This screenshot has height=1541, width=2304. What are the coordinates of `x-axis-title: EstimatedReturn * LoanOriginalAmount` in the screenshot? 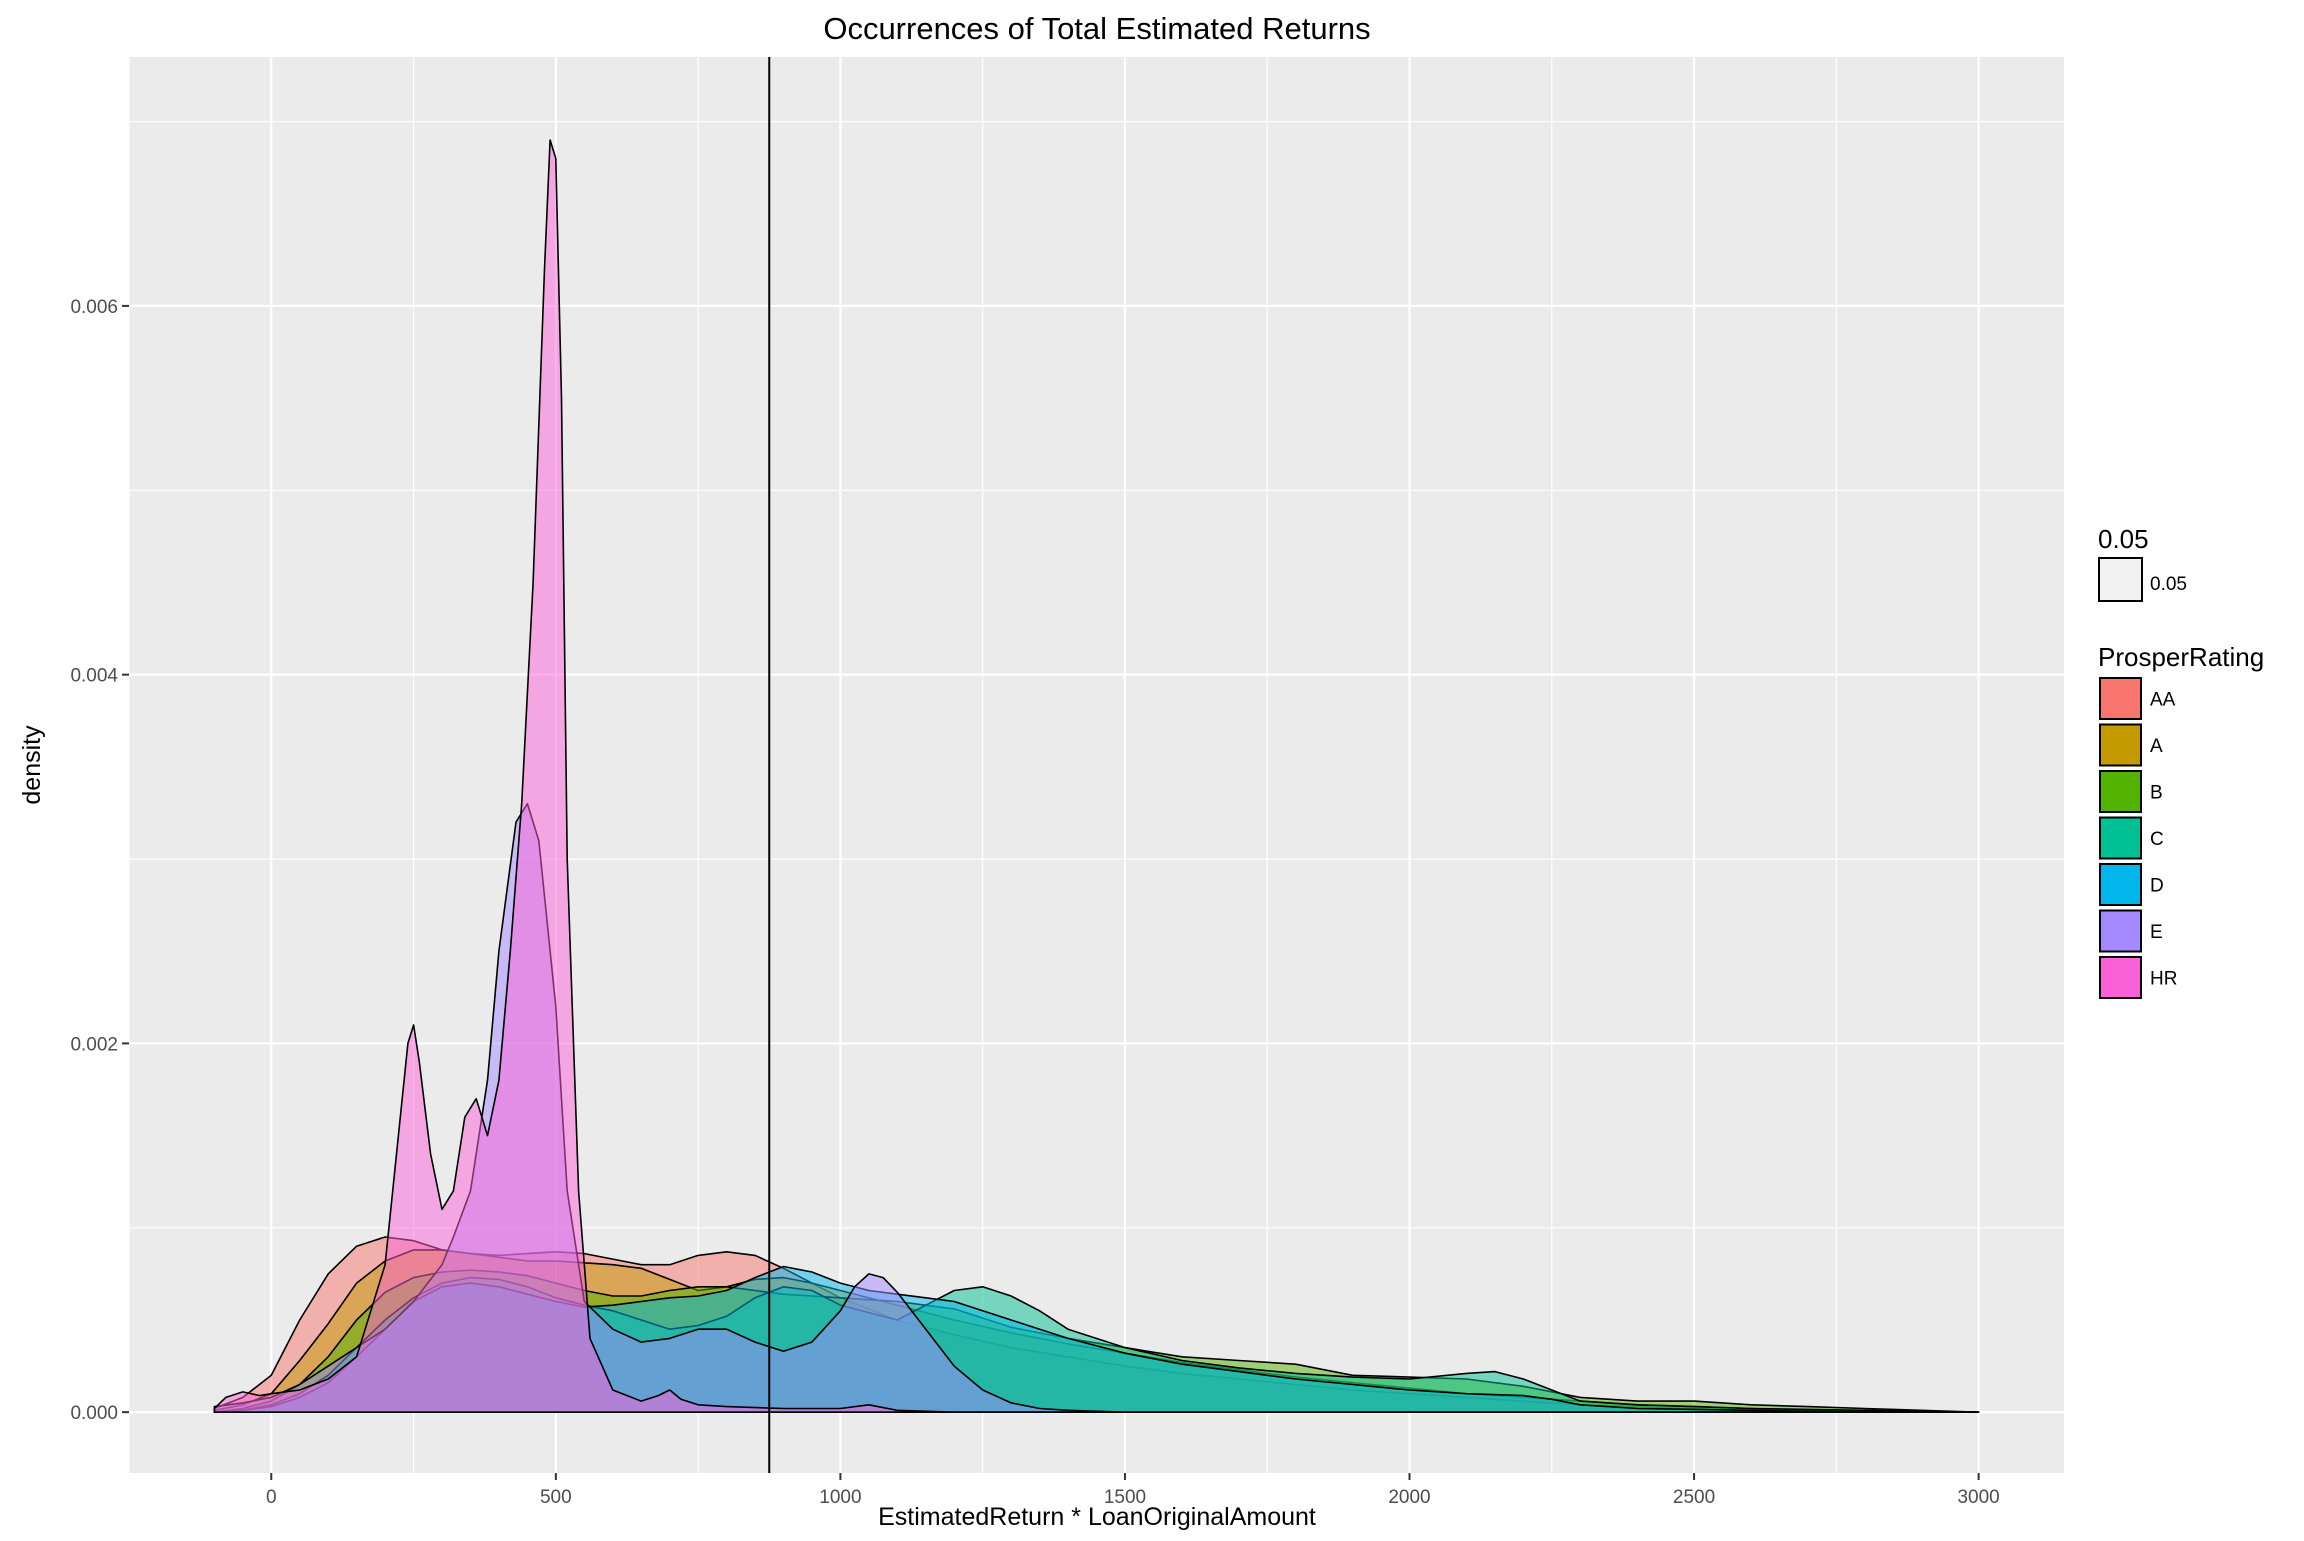 It's located at (1097, 1517).